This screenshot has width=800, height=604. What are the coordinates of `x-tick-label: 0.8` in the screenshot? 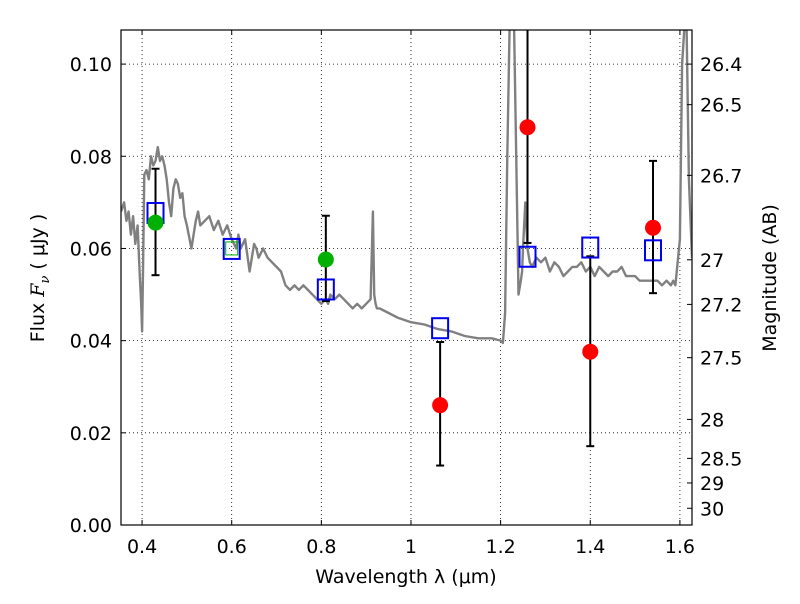 It's located at (321, 547).